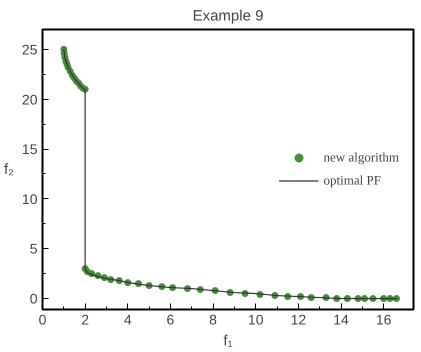 The image size is (421, 352). What do you see at coordinates (34, 298) in the screenshot?
I see `y-tick-label: 0` at bounding box center [34, 298].